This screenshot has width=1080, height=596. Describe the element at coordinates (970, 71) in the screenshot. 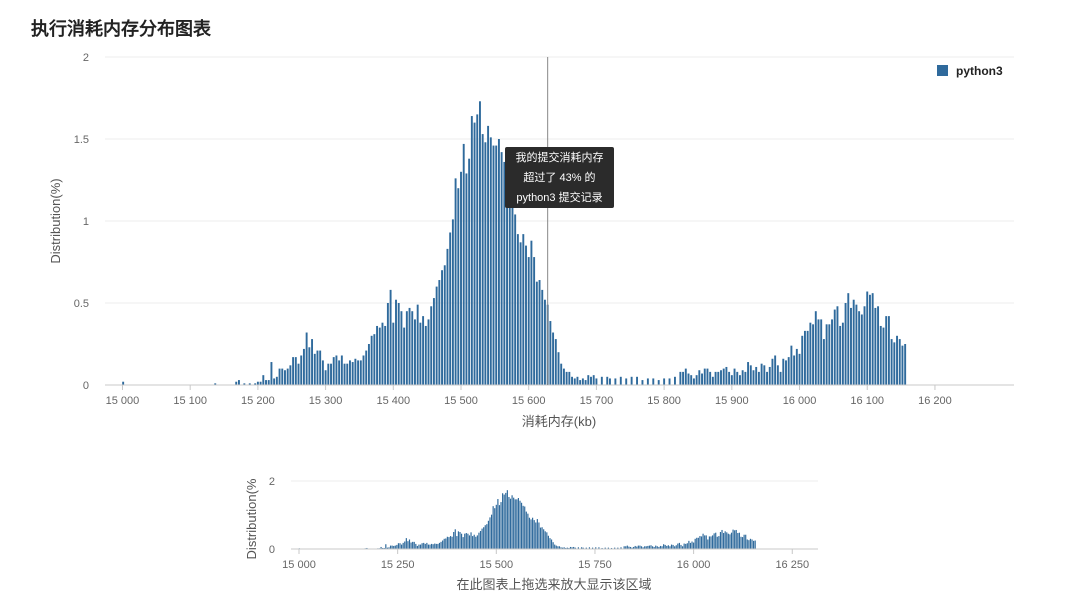

I see `legend: python3` at that location.